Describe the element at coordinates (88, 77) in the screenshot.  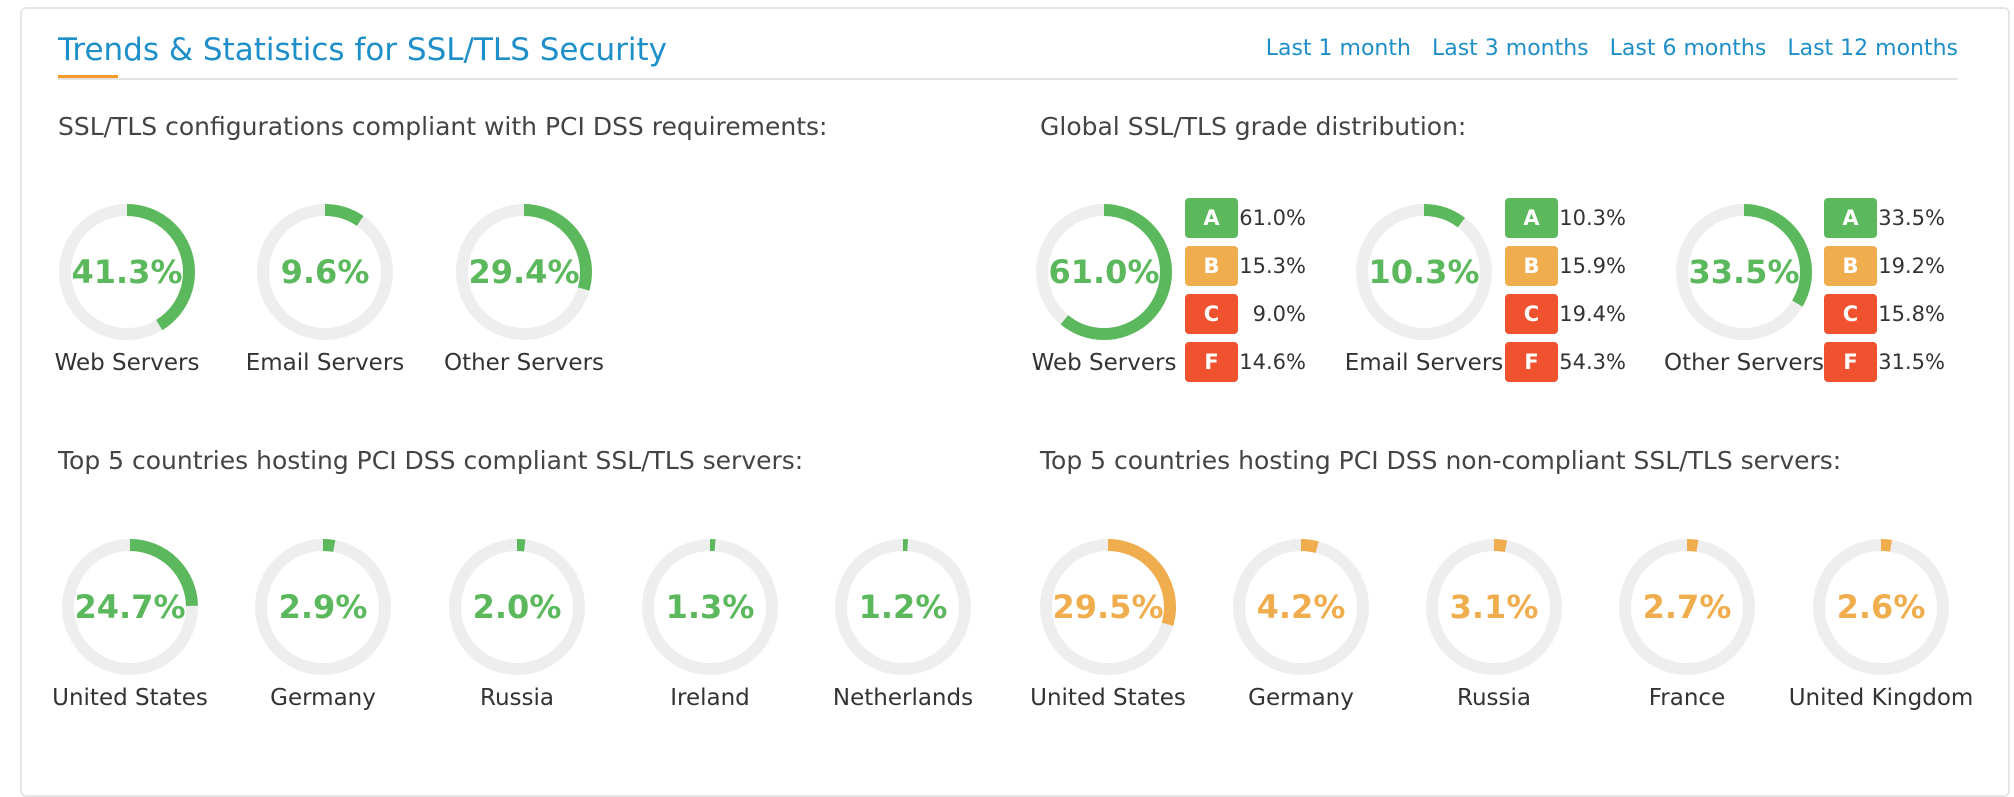
I see `title-accent-underline` at that location.